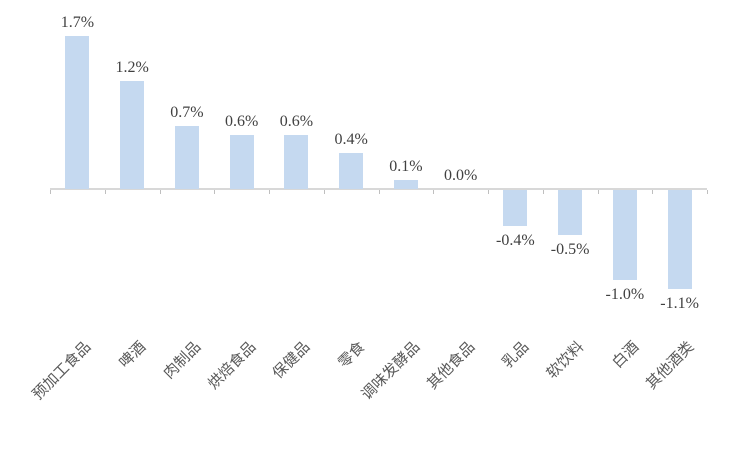  What do you see at coordinates (292, 361) in the screenshot?
I see `category-label: 保健品` at bounding box center [292, 361].